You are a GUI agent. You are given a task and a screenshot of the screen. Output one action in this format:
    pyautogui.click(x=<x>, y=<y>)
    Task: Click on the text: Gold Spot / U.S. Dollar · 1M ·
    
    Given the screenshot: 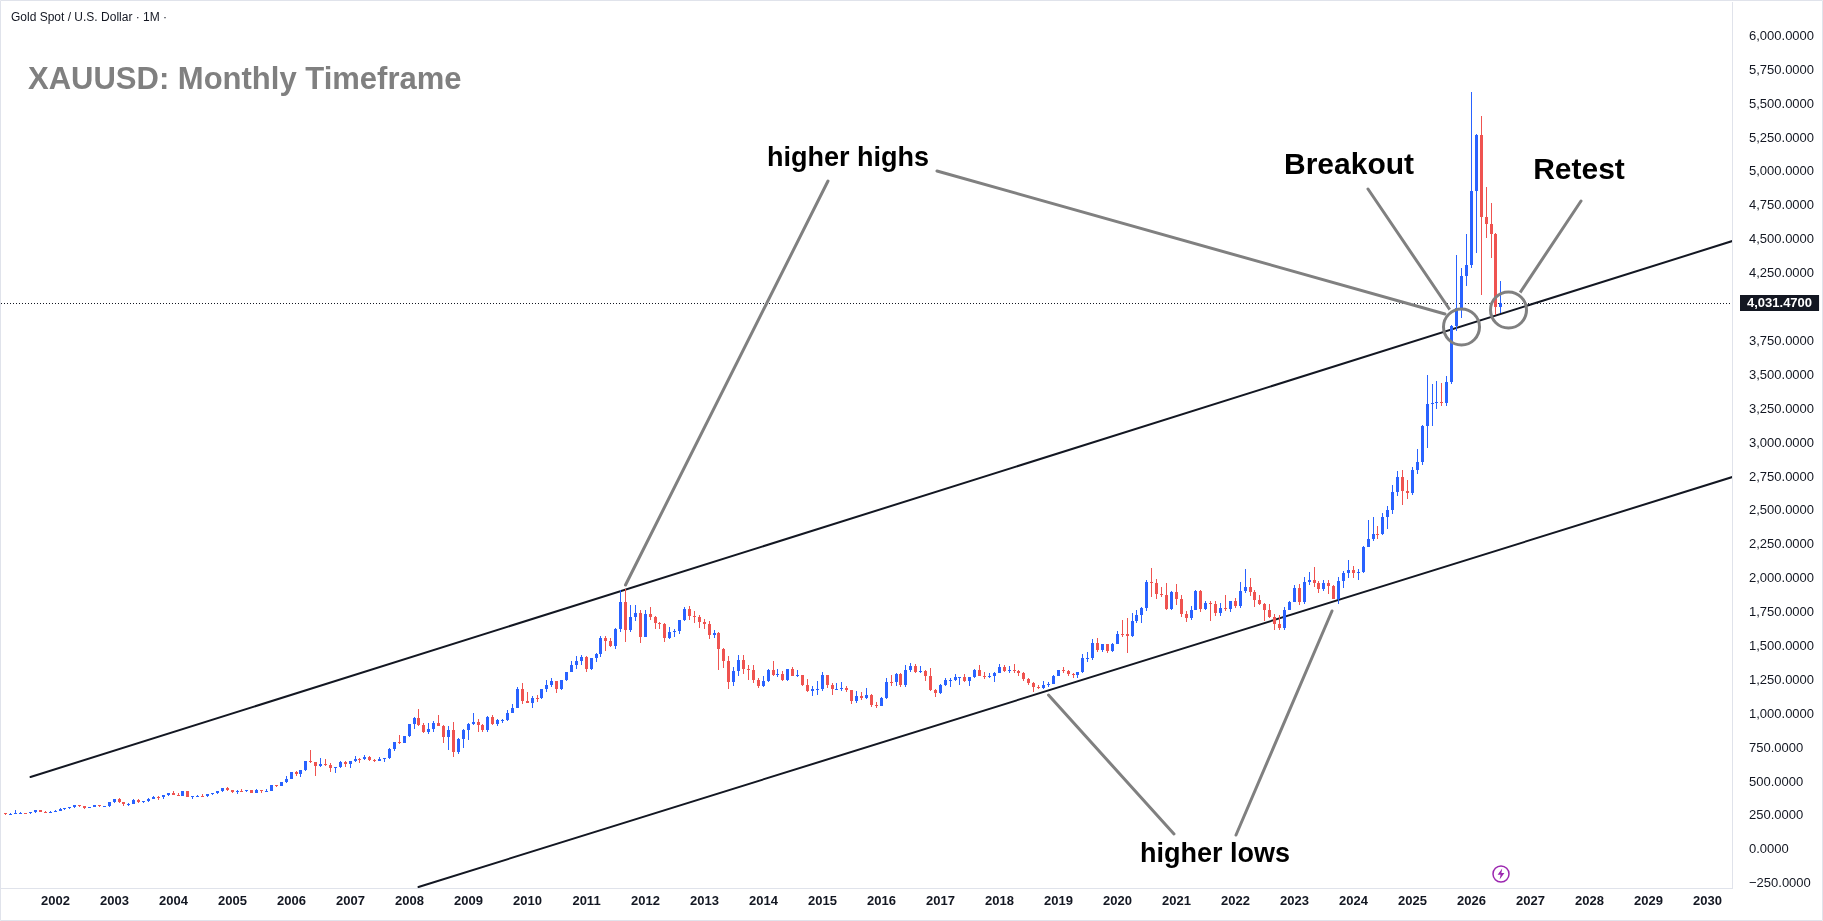 What is the action you would take?
    pyautogui.click(x=89, y=17)
    